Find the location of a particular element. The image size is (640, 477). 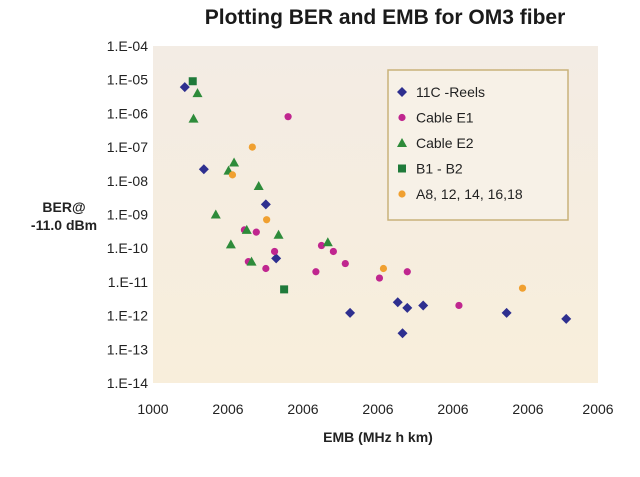

legend-label: A8, 12, 14, 16,18 is located at coordinates (469, 194).